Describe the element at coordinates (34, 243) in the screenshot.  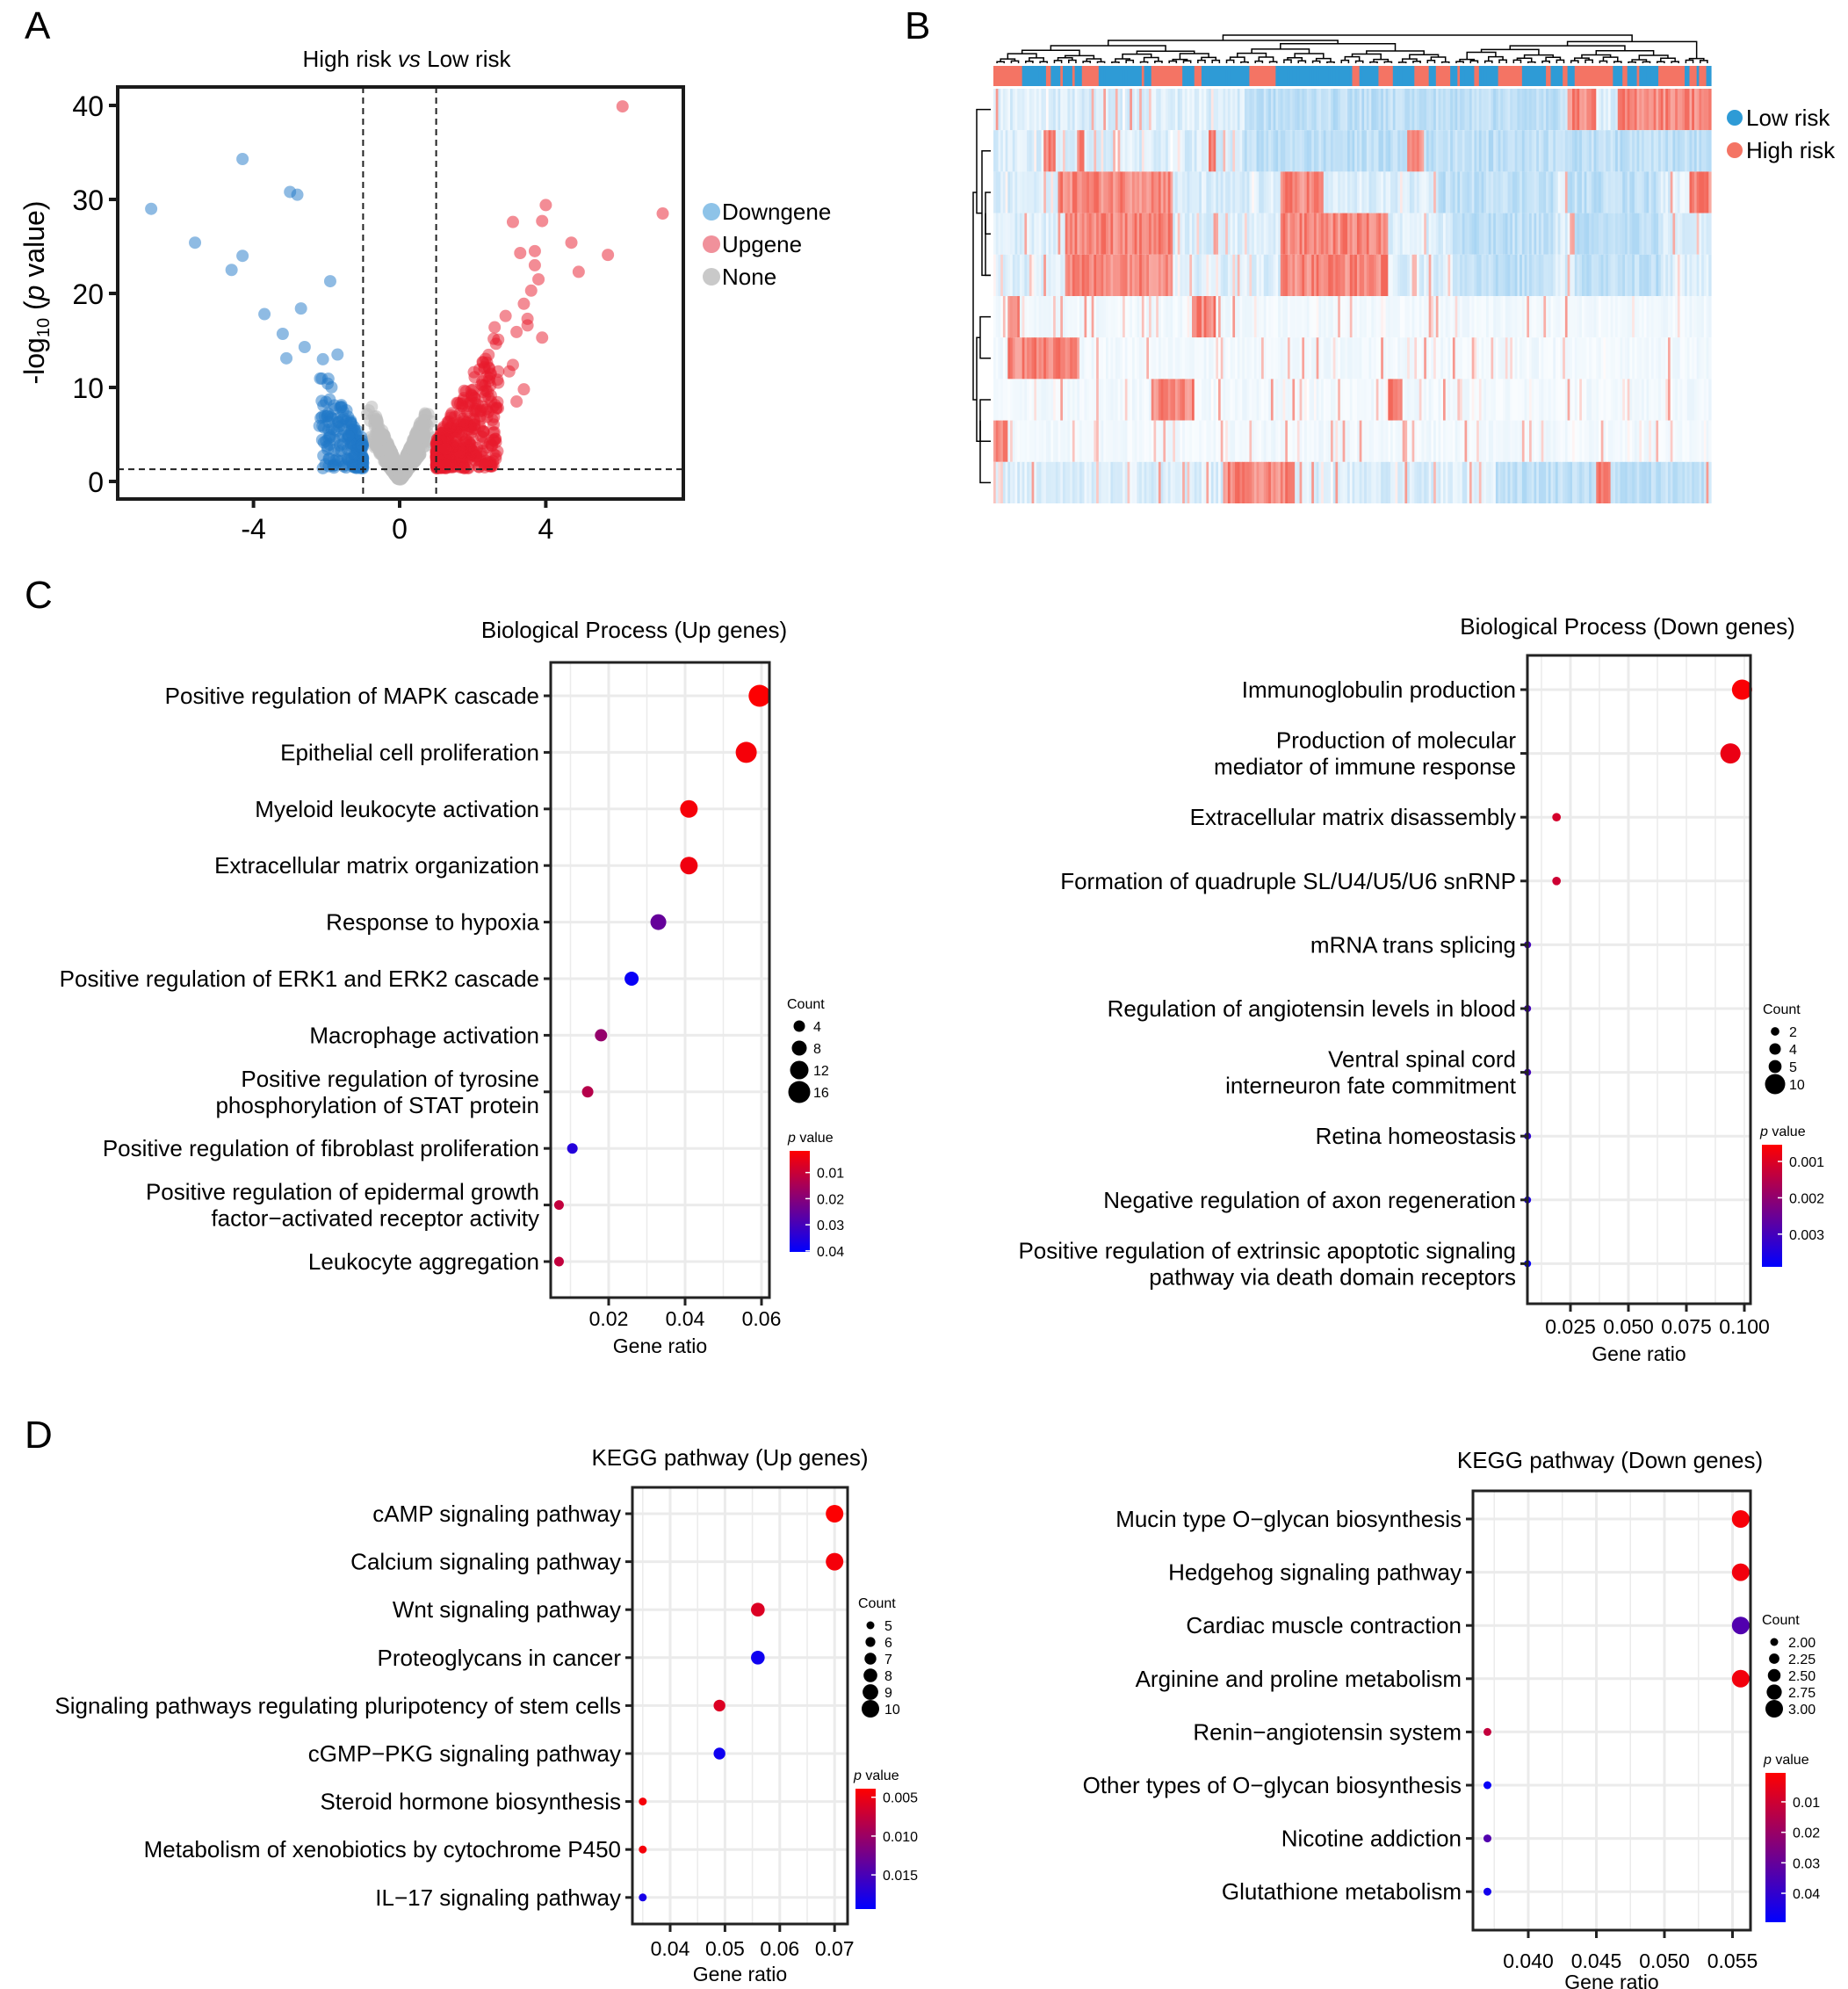
I see `y-label-part: value)` at that location.